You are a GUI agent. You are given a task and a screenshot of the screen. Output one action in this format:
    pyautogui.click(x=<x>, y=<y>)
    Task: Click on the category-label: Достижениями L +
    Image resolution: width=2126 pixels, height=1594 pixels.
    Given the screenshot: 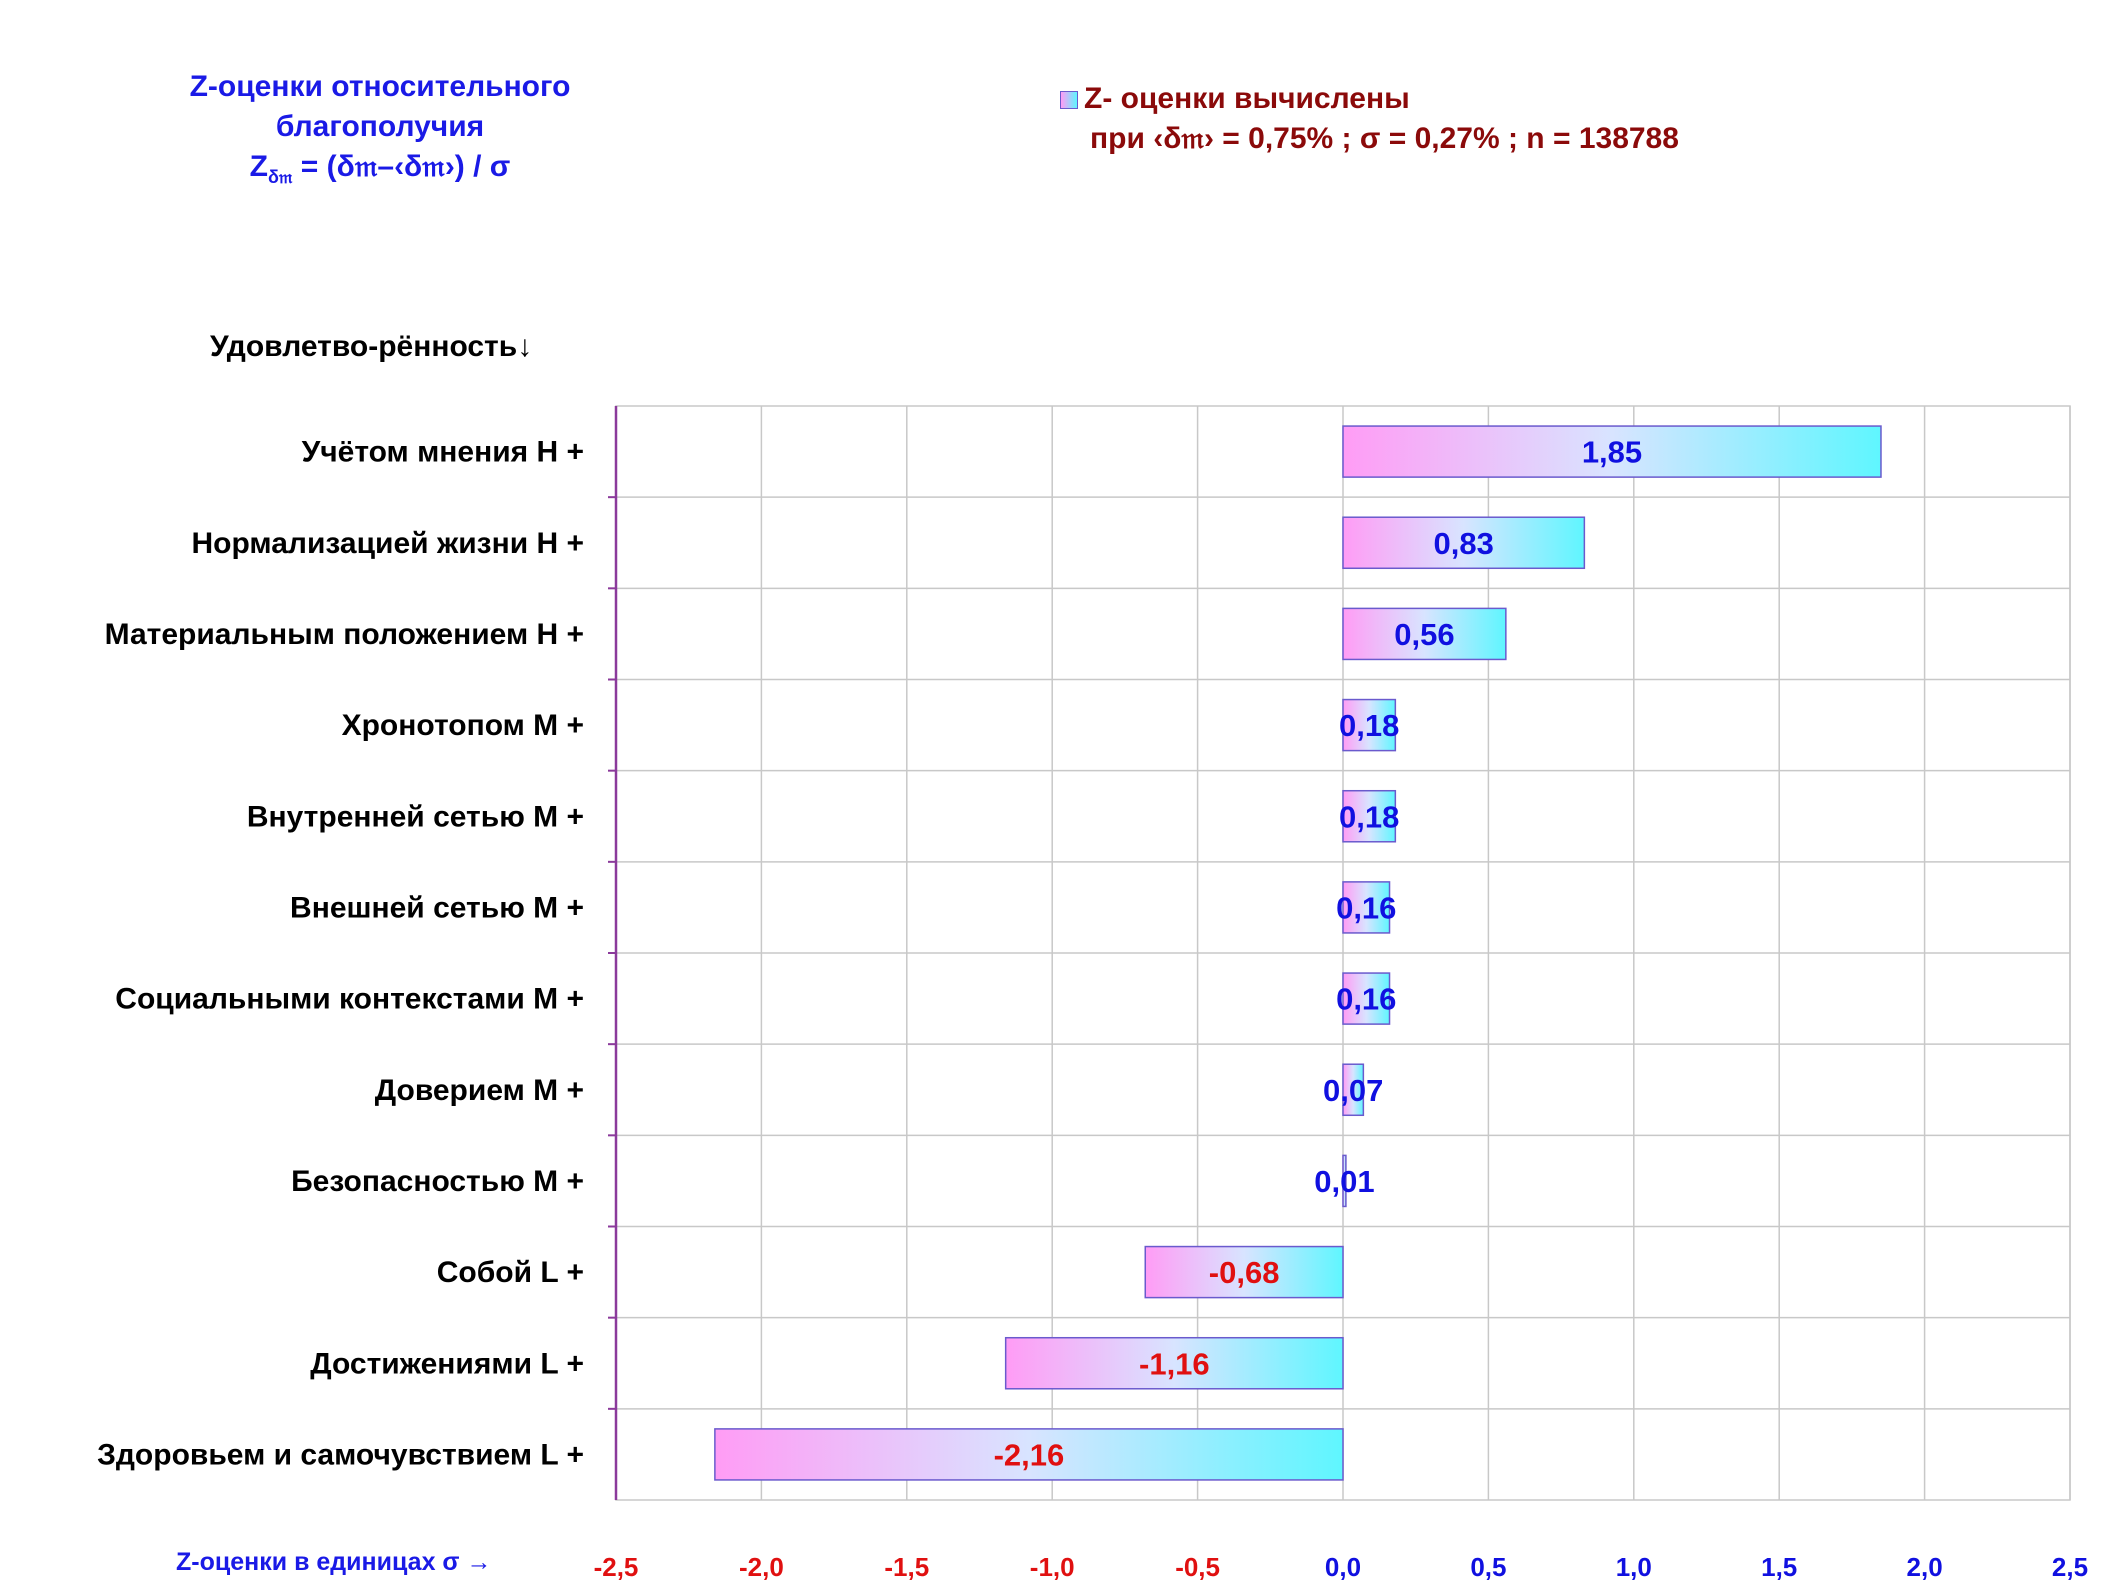 What is the action you would take?
    pyautogui.click(x=447, y=1363)
    